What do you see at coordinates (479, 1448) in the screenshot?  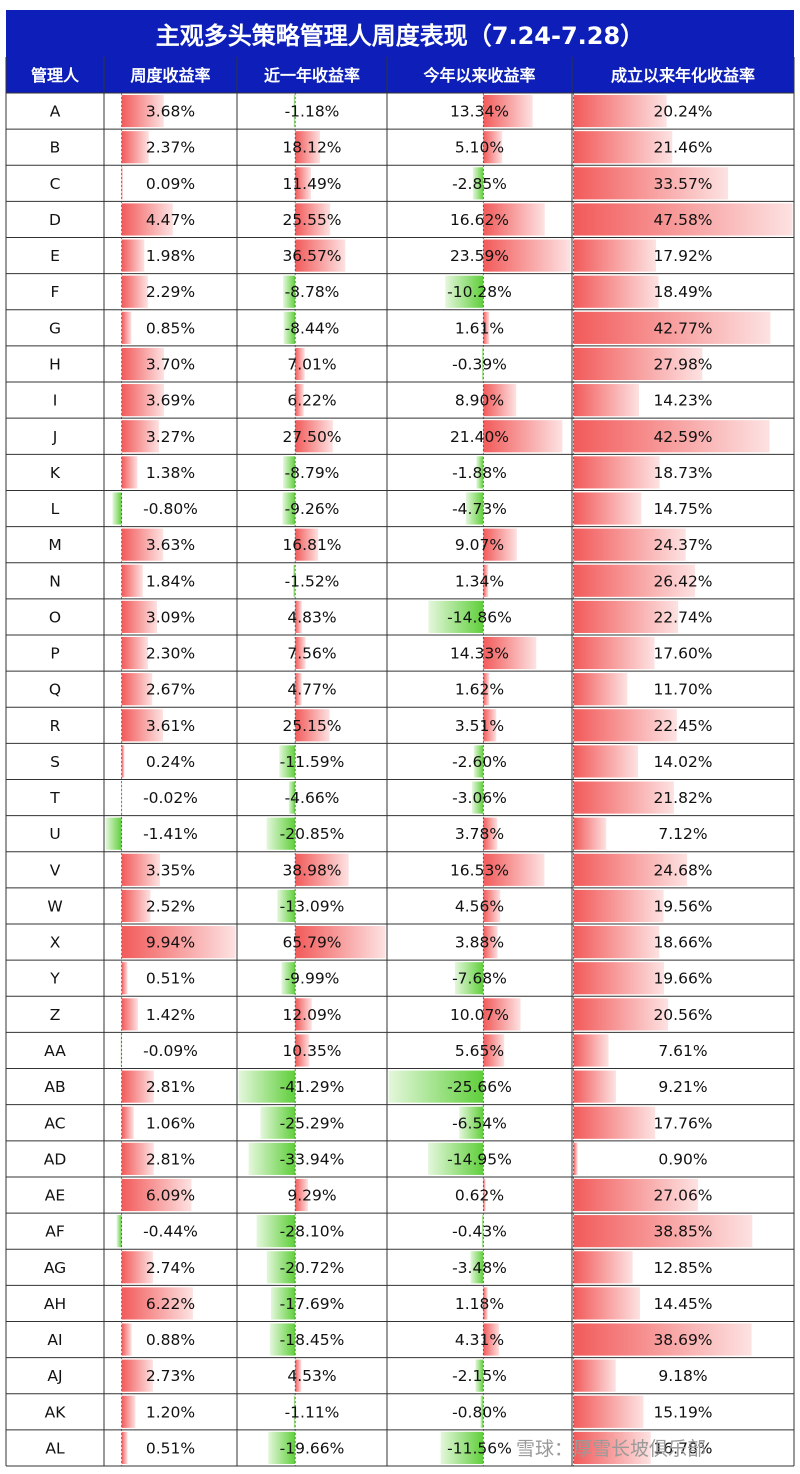 I see `value-label: -11.56%` at bounding box center [479, 1448].